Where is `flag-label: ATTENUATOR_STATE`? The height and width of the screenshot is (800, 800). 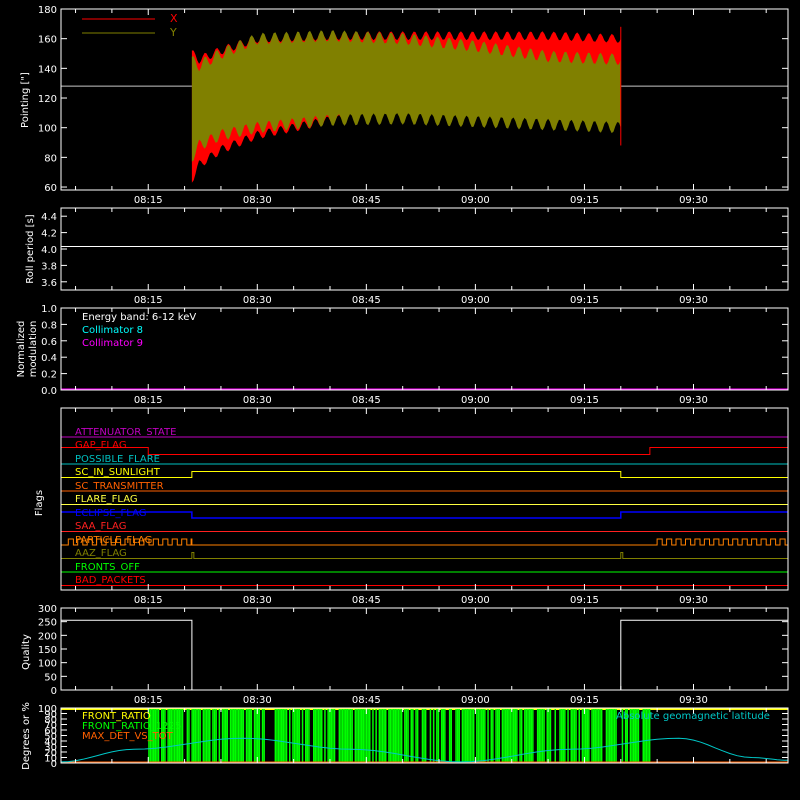
flag-label: ATTENUATOR_STATE is located at coordinates (125, 432).